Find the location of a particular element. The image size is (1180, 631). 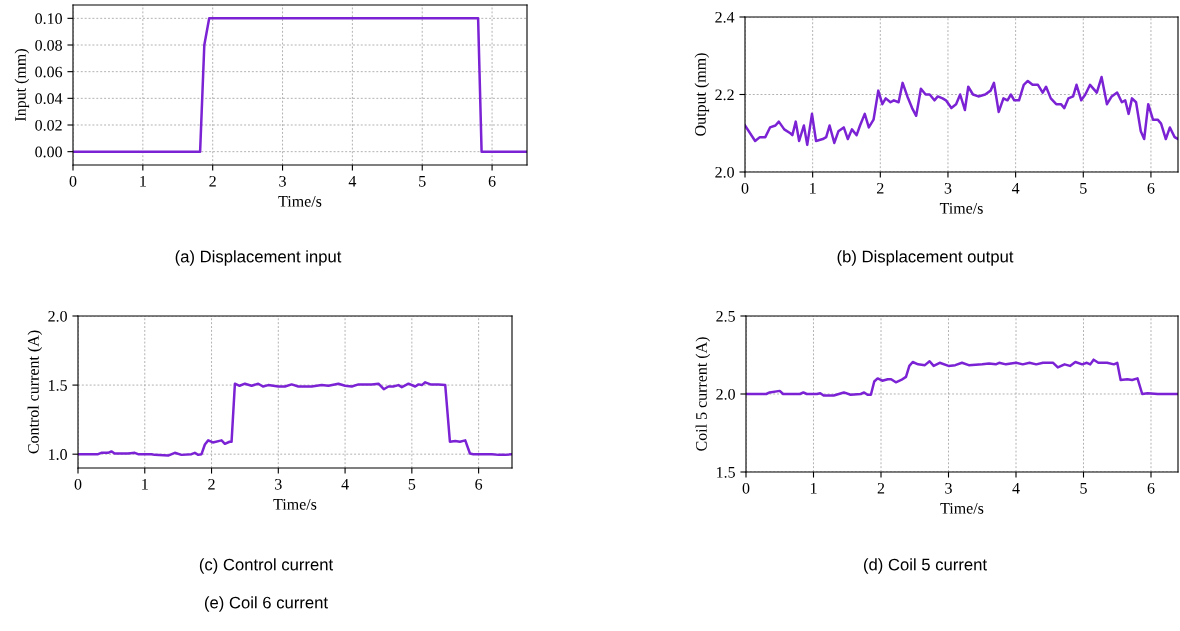

y-tick-label: 2.4 is located at coordinates (725, 17).